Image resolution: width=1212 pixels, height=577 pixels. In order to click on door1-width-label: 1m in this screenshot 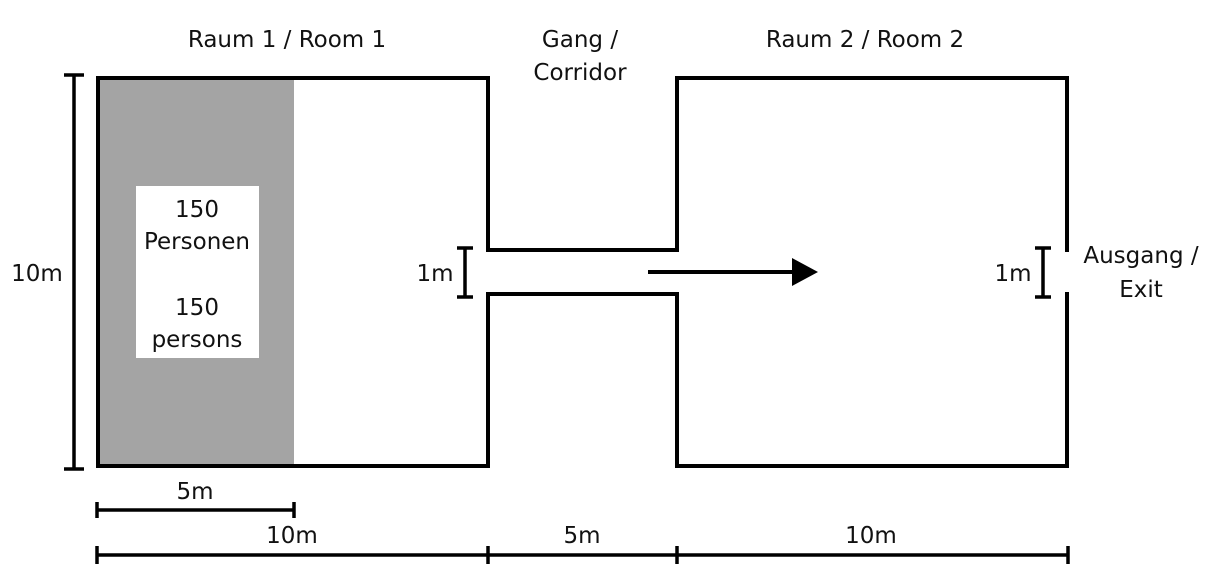, I will do `click(434, 274)`.